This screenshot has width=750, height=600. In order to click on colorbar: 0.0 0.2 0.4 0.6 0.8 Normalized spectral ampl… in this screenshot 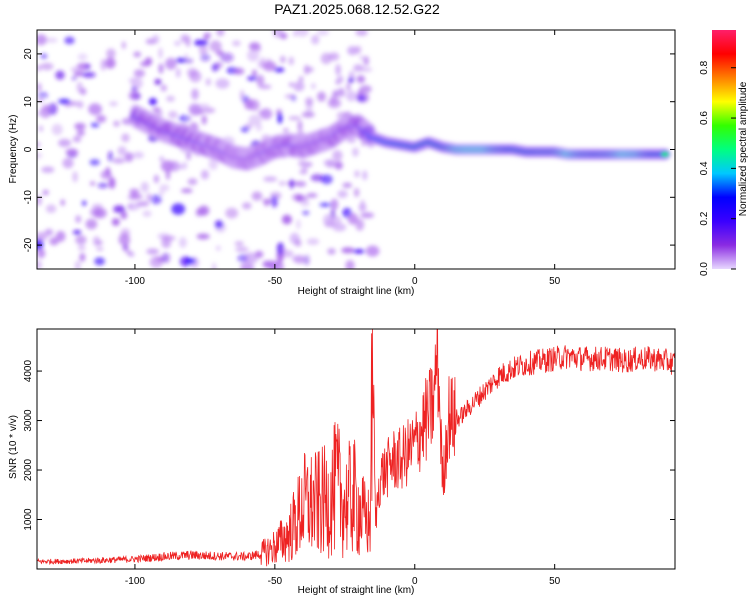, I will do `click(724, 153)`.